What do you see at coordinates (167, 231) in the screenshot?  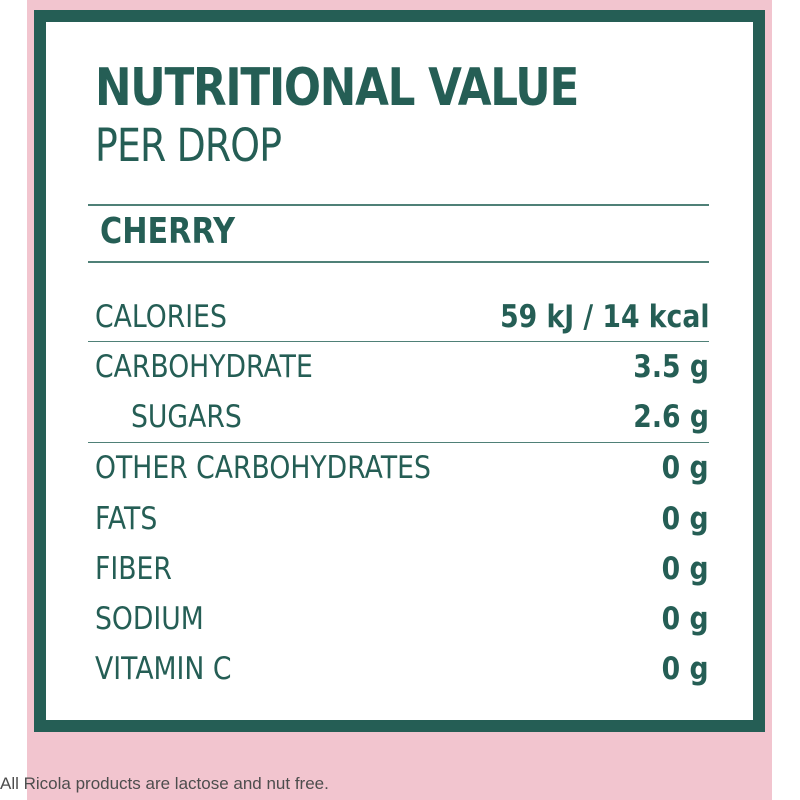 I see `flavor-name: CHERRY` at bounding box center [167, 231].